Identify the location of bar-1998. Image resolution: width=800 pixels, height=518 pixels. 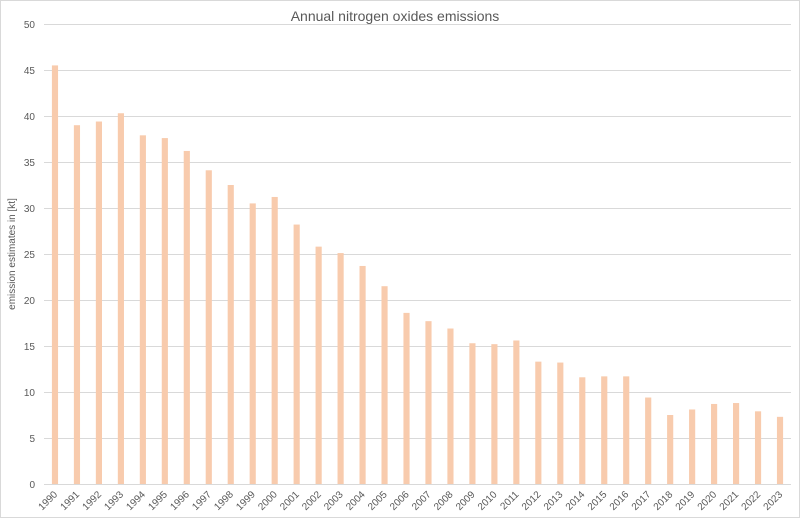
(230, 334).